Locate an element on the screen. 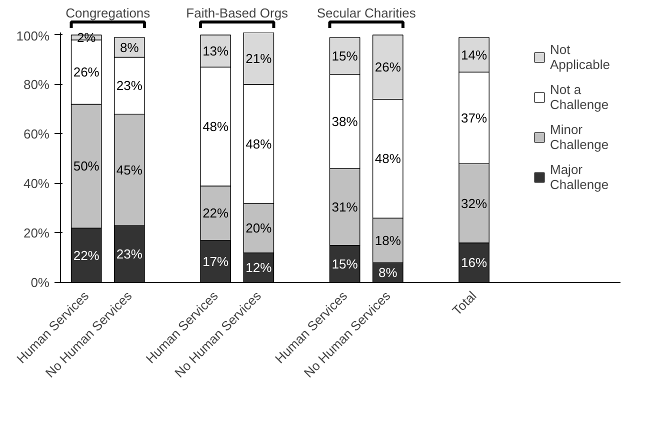  y-tick-label: 40% is located at coordinates (36, 183).